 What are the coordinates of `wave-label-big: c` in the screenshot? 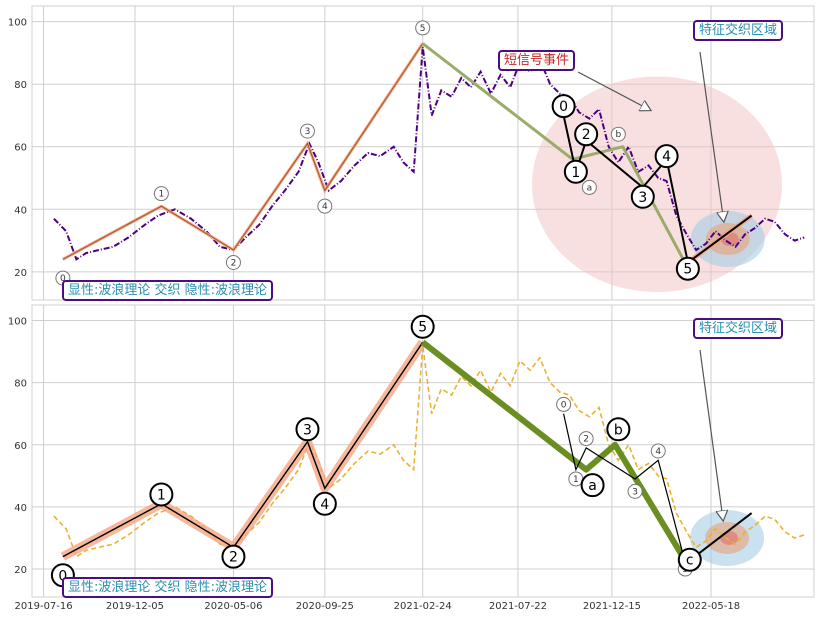 It's located at (690, 561).